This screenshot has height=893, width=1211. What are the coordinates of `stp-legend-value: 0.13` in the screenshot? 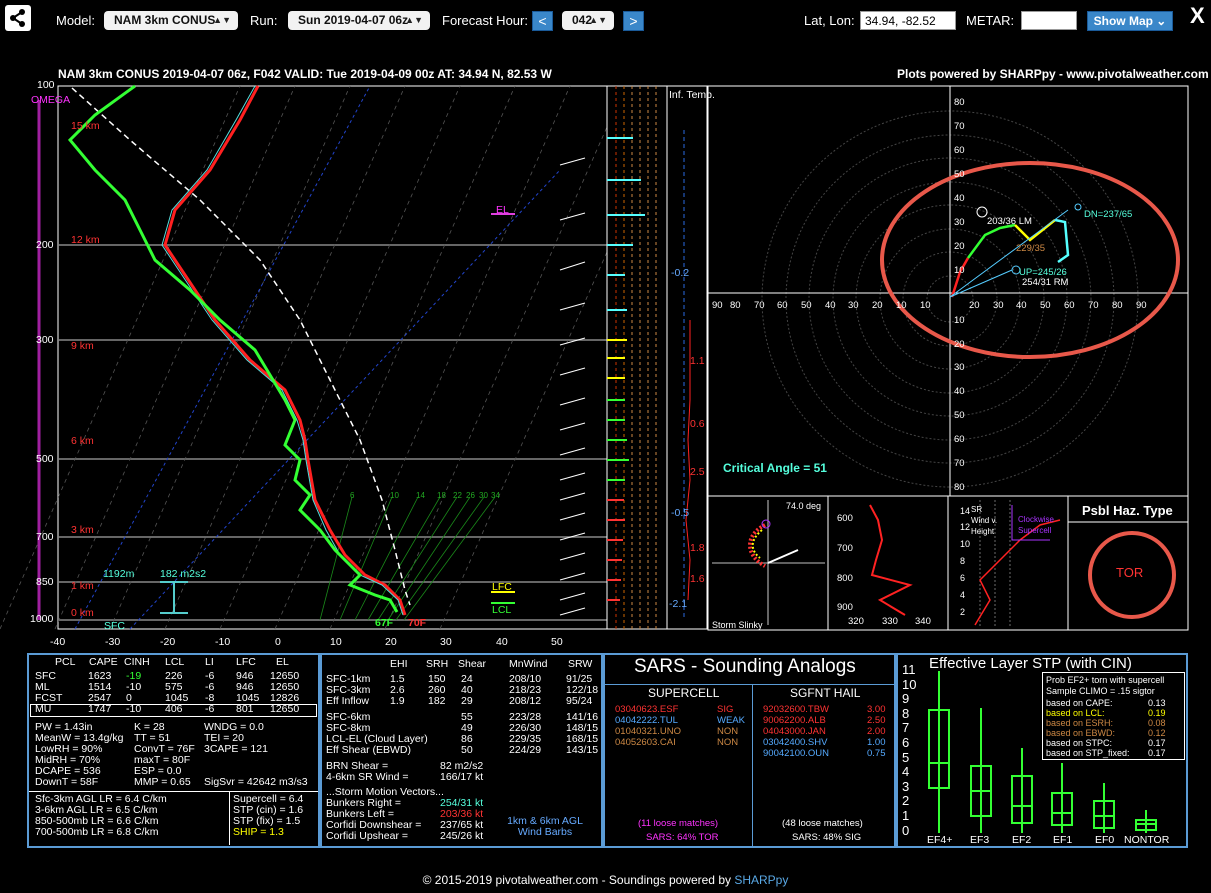 It's located at (1157, 703).